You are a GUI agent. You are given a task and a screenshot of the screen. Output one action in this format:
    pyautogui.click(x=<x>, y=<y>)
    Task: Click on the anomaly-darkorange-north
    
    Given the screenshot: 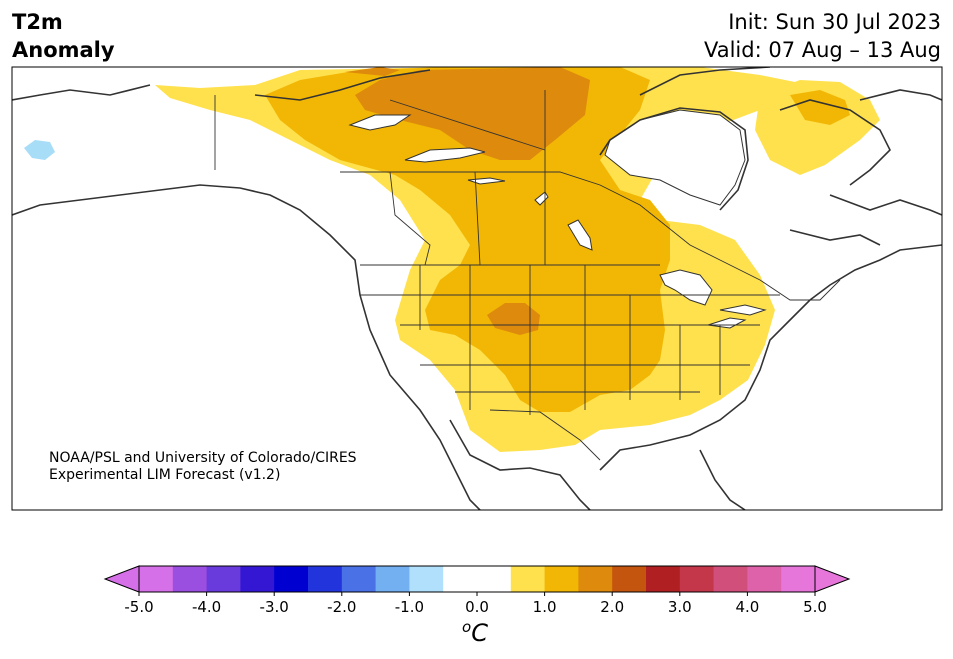 What is the action you would take?
    pyautogui.click(x=472, y=113)
    